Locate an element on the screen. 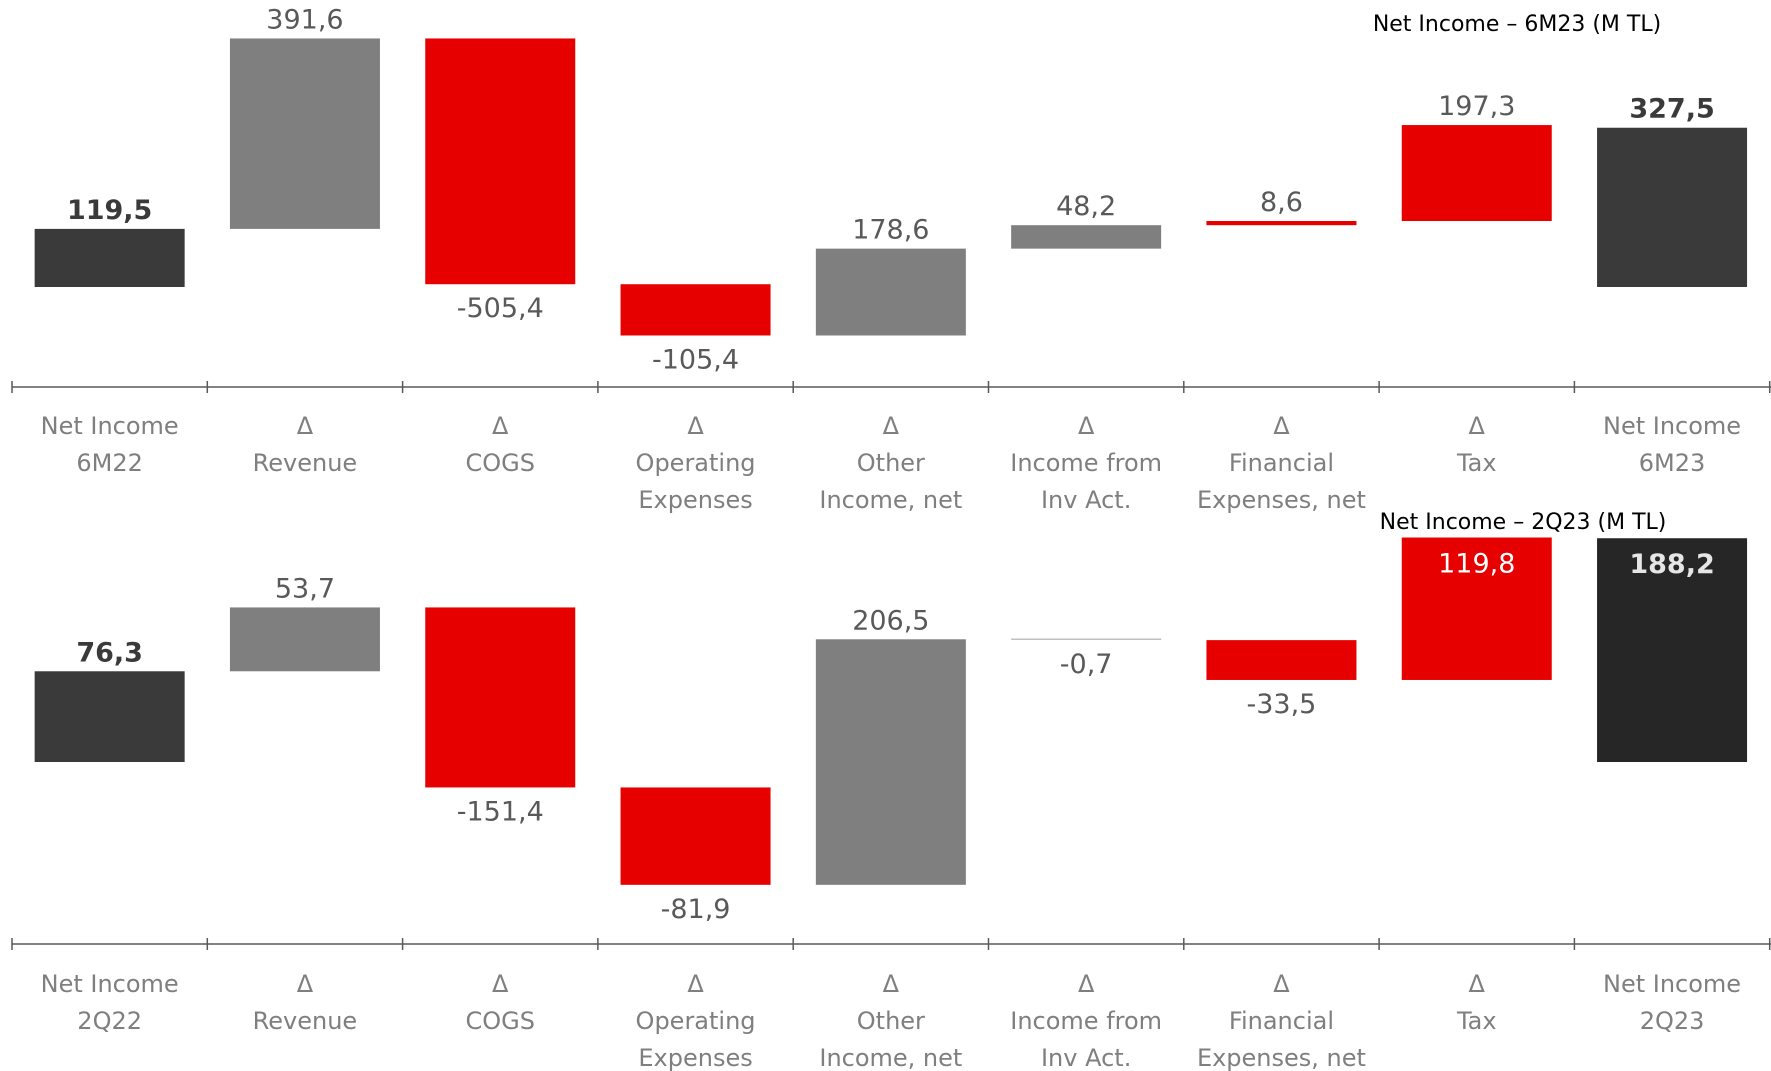 Image resolution: width=1771 pixels, height=1071 pixels. bottom-category-label-8-0: Net Income is located at coordinates (1672, 984).